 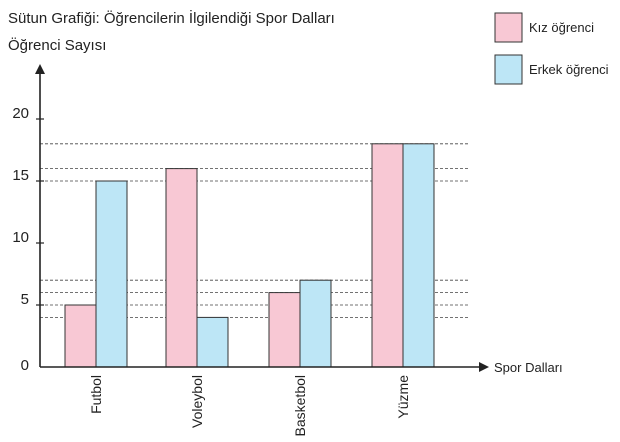 I want to click on legend: Kız öğrenci Erkek öğrenci, so click(x=551, y=48).